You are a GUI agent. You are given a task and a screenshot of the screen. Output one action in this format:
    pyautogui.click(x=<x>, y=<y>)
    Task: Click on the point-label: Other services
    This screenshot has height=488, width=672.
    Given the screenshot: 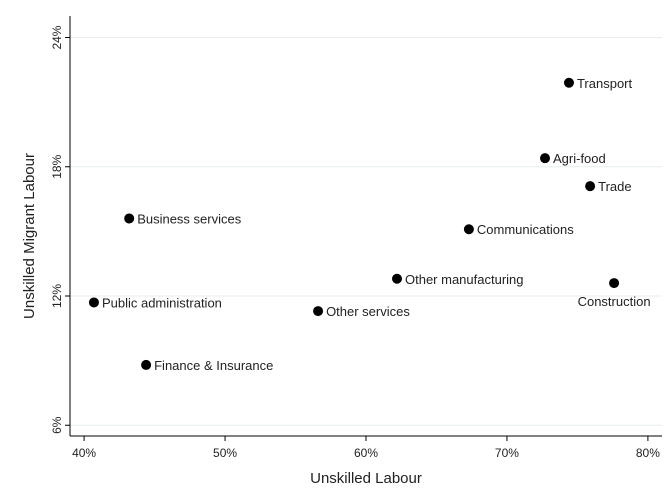 What is the action you would take?
    pyautogui.click(x=368, y=311)
    